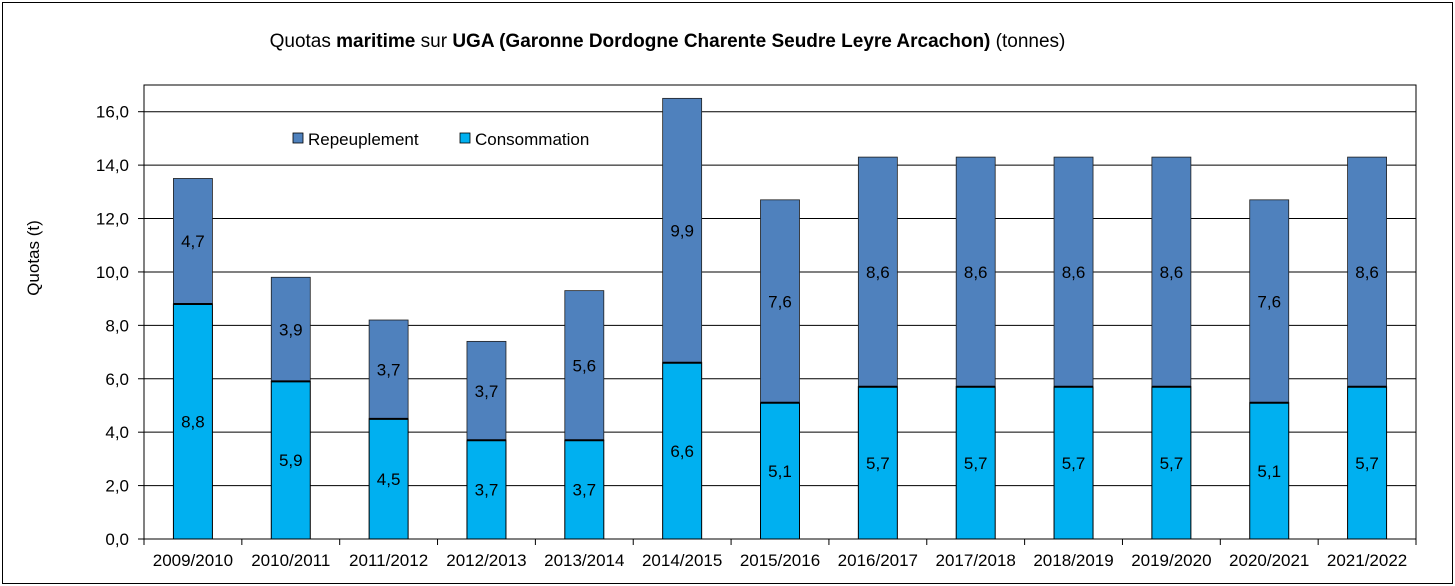  I want to click on y-tick-label: 4,0, so click(117, 432).